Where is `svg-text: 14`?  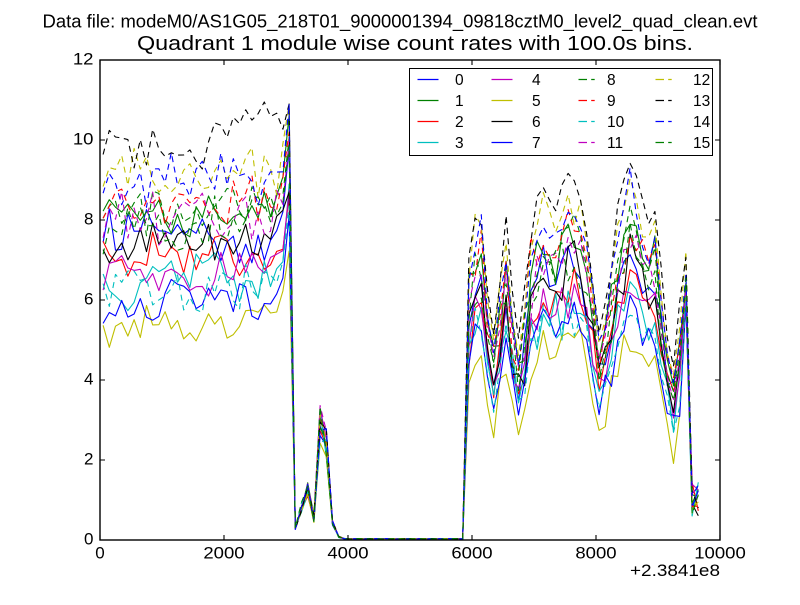 svg-text: 14 is located at coordinates (702, 122).